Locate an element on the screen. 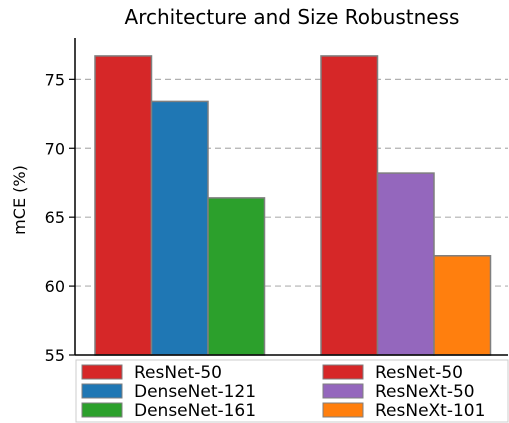  legend-box is located at coordinates (292, 391).